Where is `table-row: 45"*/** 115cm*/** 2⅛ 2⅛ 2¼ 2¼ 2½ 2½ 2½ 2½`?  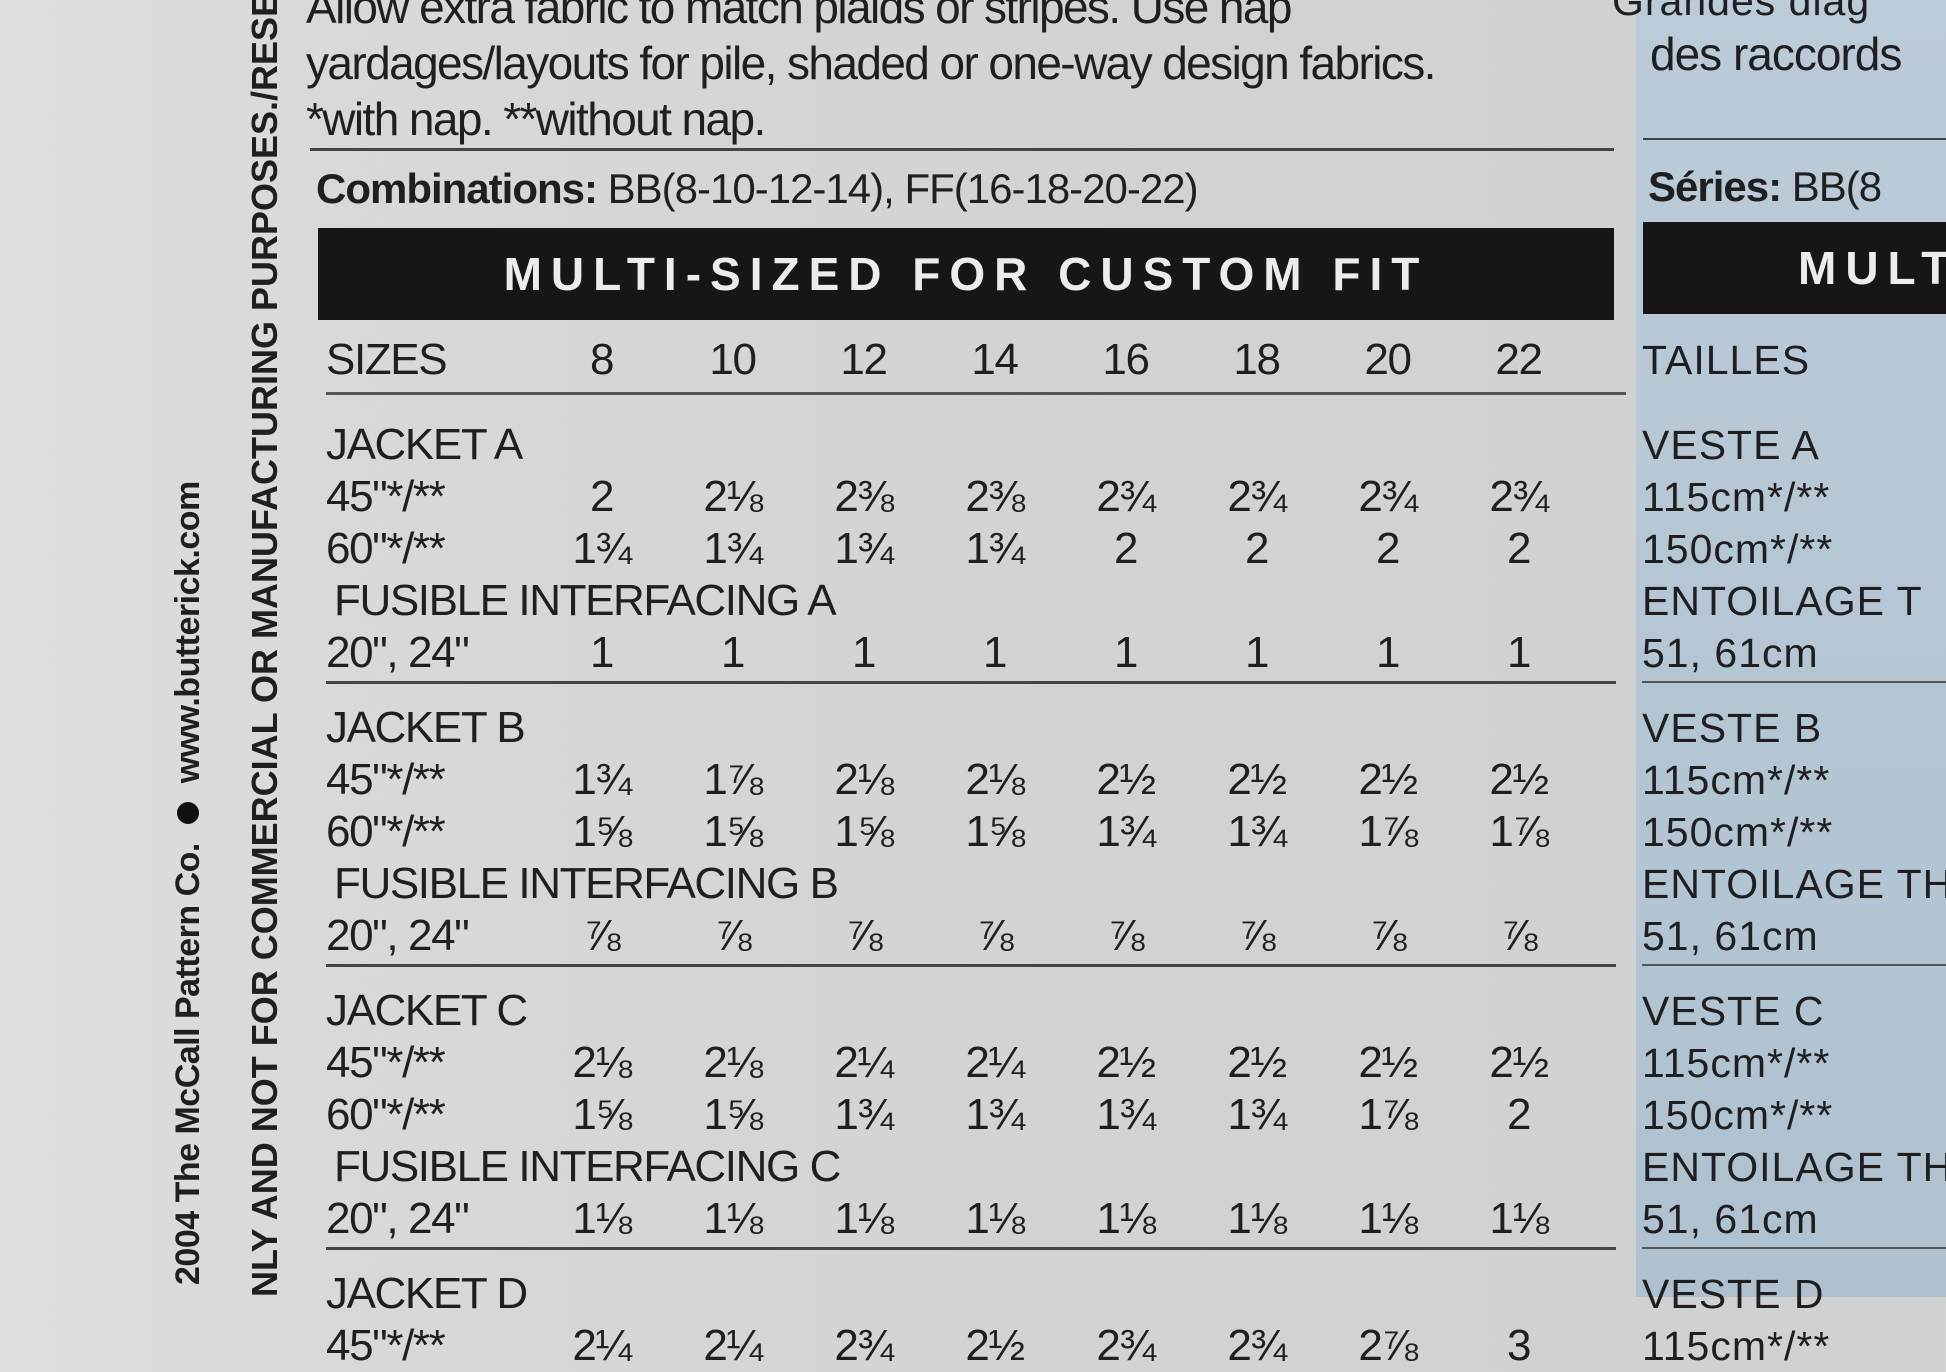
table-row: 45"*/** 115cm*/** 2⅛ 2⅛ 2¼ 2¼ 2½ 2½ 2½ 2½ is located at coordinates (1077, 1063).